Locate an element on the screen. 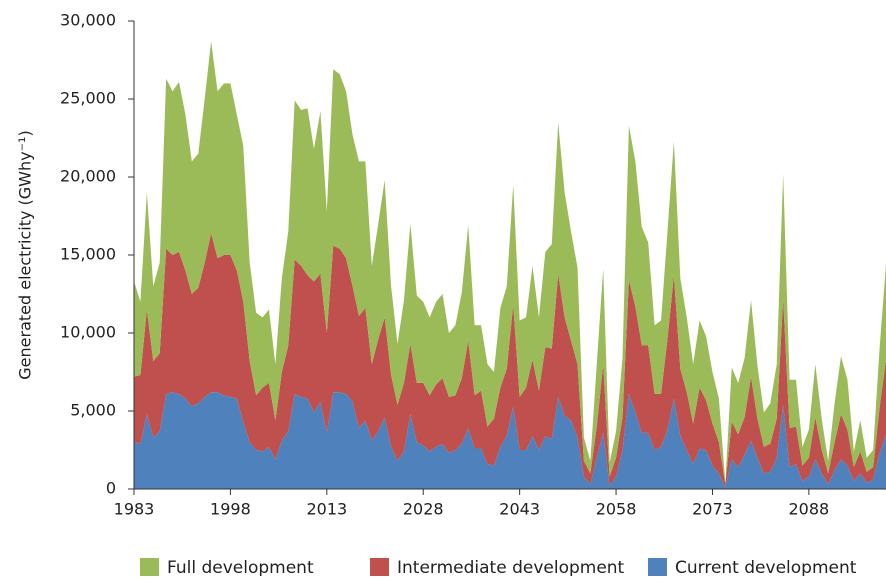 Image resolution: width=886 pixels, height=580 pixels. x-tick-label: 2028 is located at coordinates (423, 509).